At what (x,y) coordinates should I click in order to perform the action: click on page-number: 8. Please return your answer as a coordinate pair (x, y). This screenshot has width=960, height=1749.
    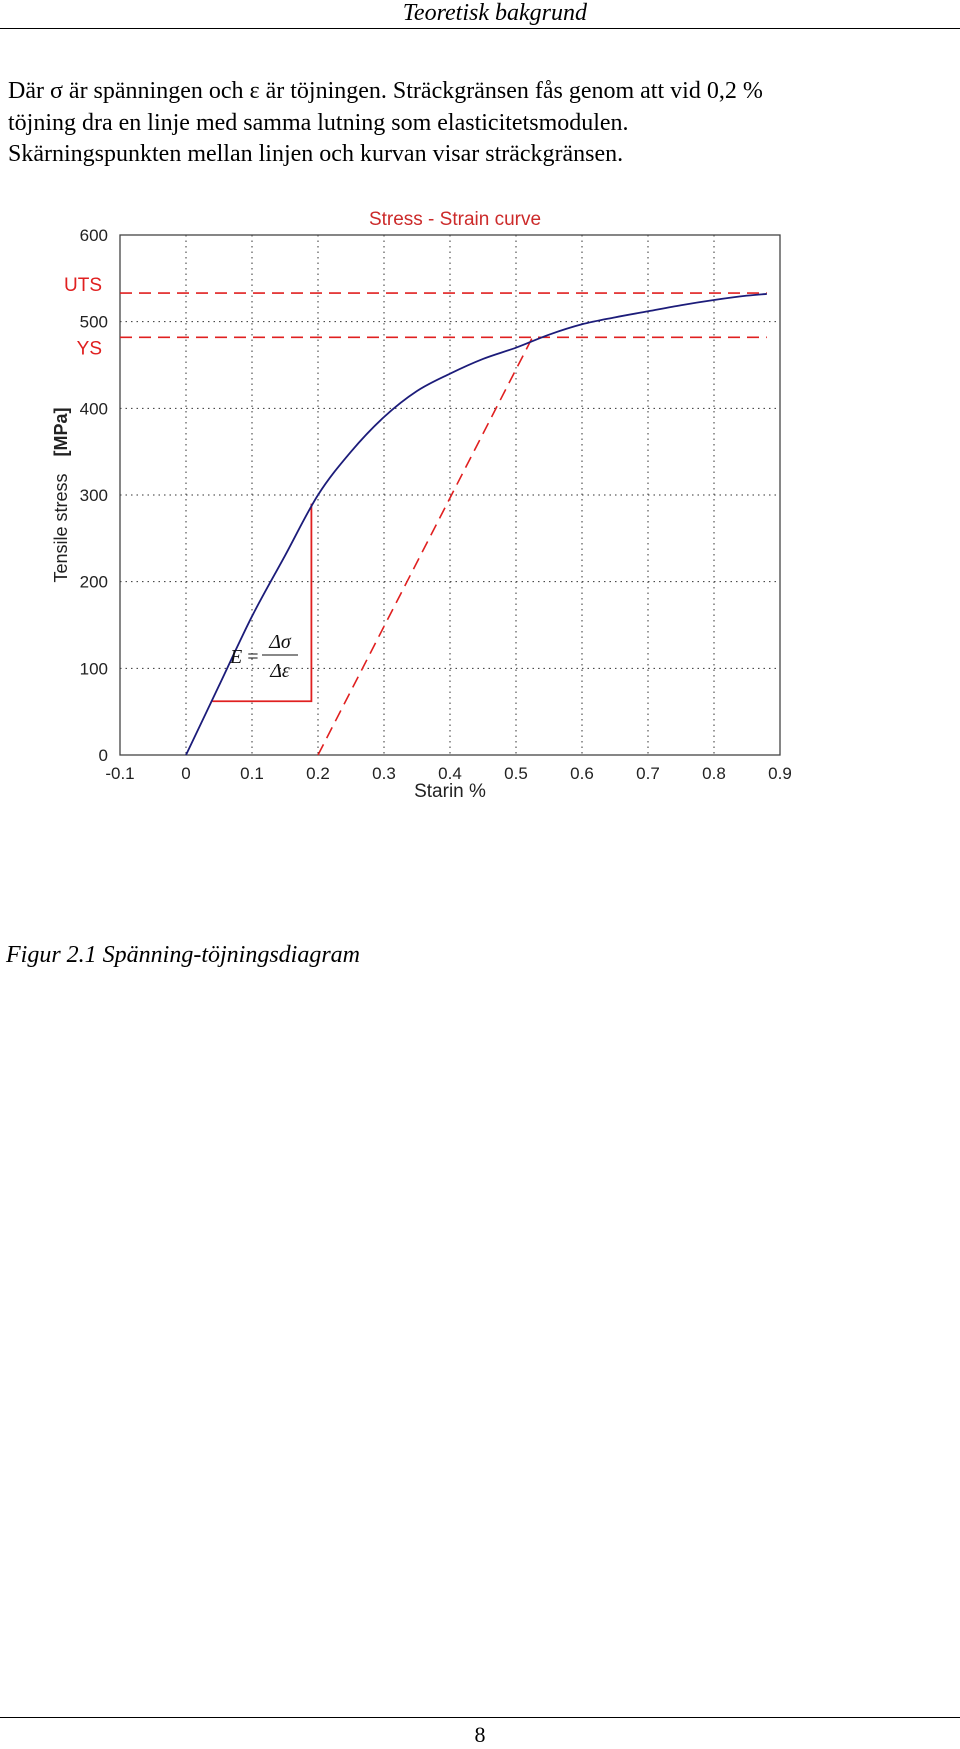
    Looking at the image, I should click on (480, 1734).